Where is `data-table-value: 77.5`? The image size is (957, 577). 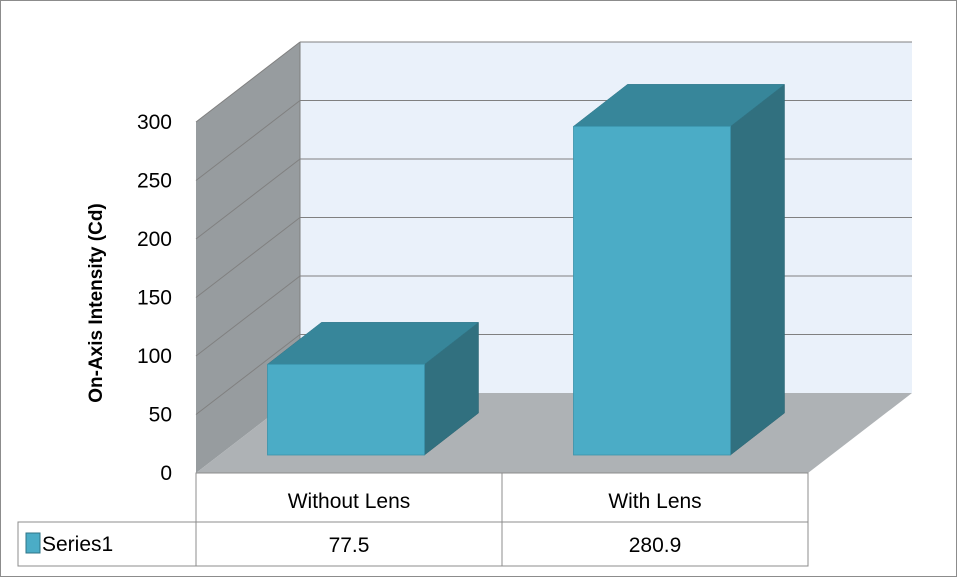 data-table-value: 77.5 is located at coordinates (349, 545).